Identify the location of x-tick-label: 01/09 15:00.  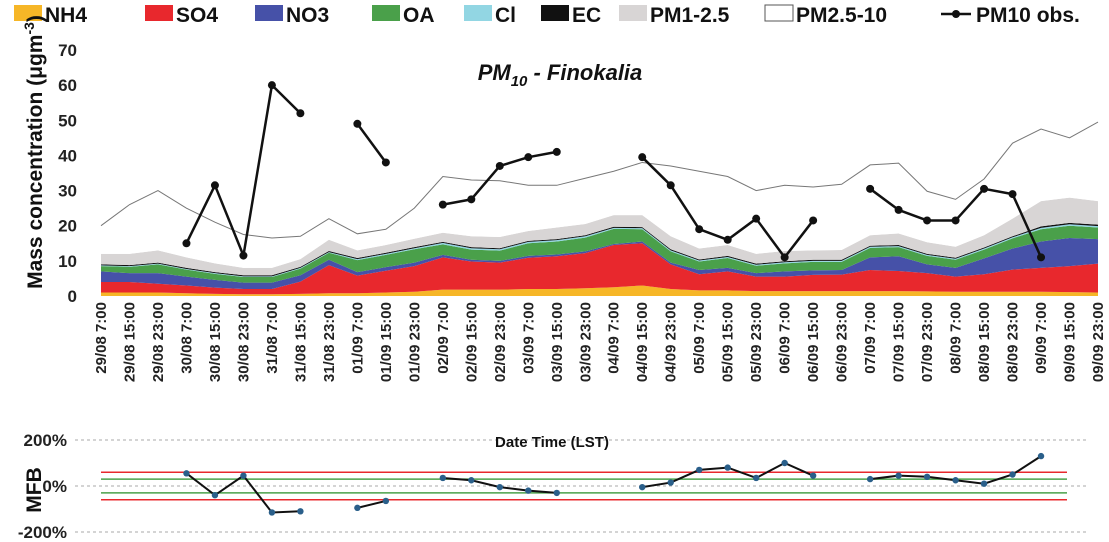
(386, 342).